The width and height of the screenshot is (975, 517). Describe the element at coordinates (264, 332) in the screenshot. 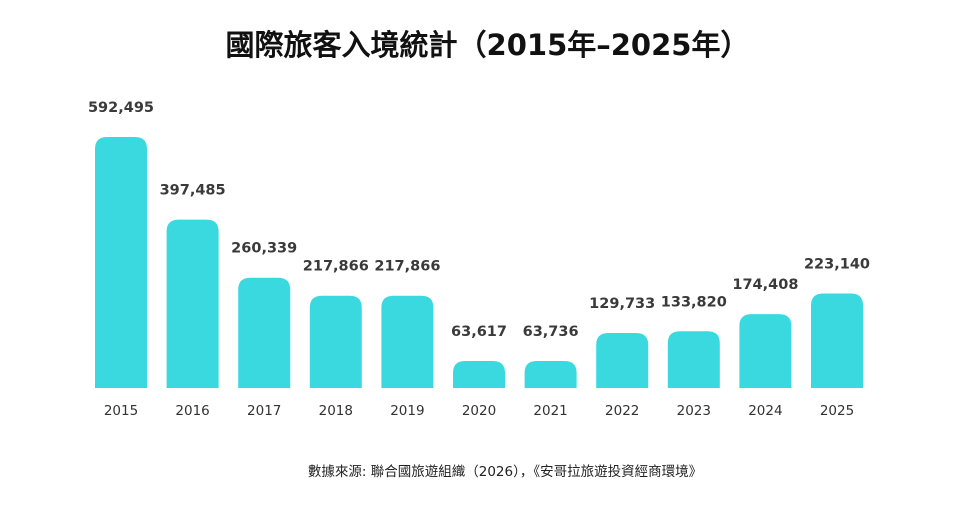

I see `bar-2017` at that location.